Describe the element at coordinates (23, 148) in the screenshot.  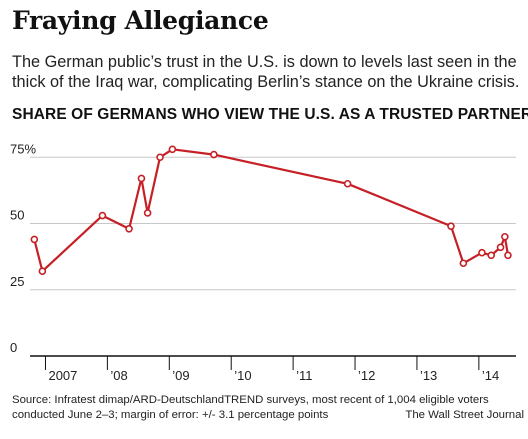
I see `y-tick-label: 75%` at that location.